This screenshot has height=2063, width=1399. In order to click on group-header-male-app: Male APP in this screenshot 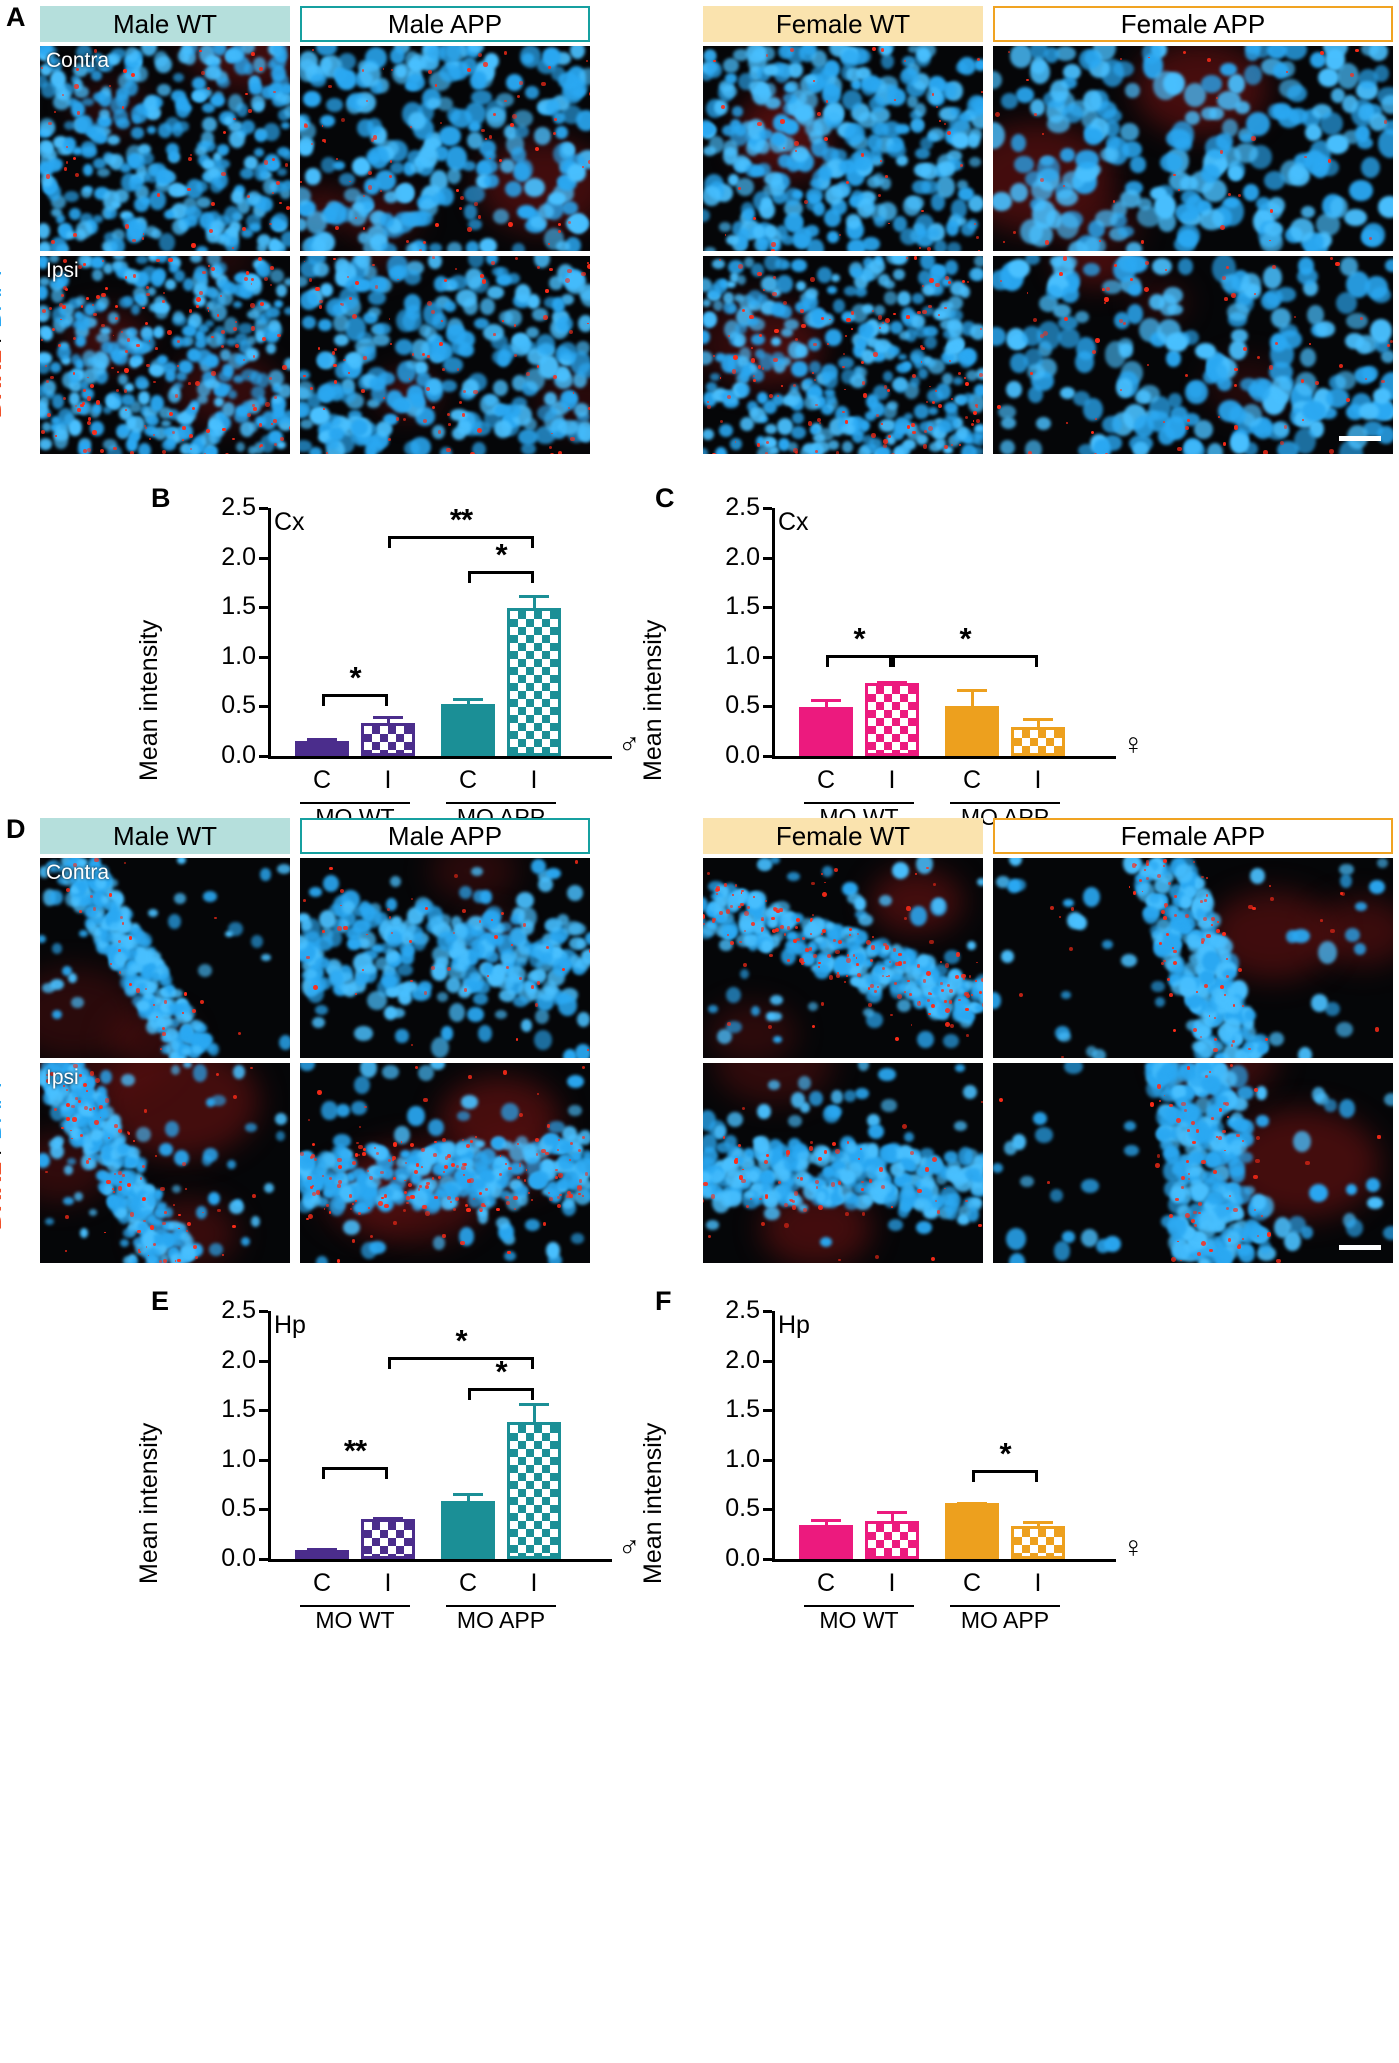, I will do `click(445, 24)`.